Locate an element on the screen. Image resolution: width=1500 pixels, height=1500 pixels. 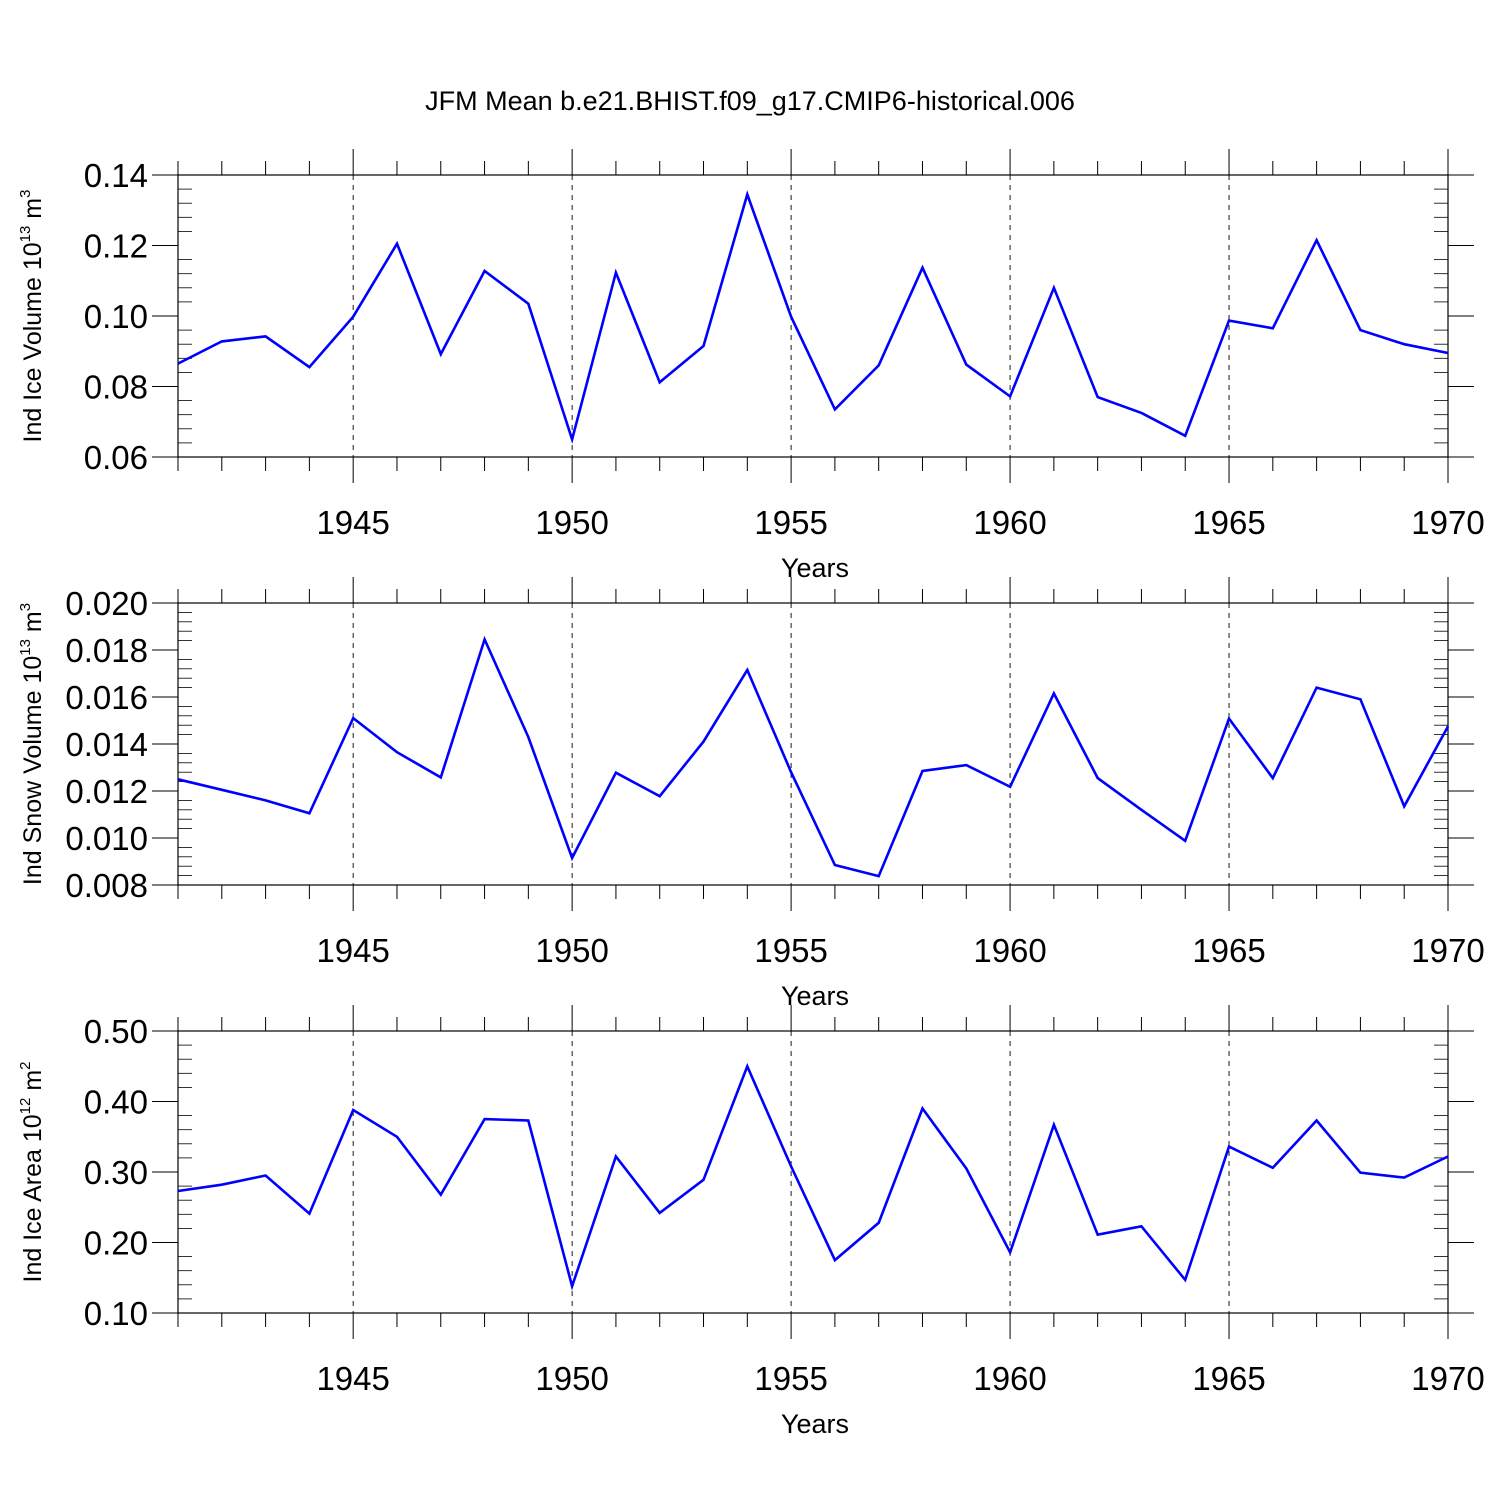
y-tick-label: 0.40 is located at coordinates (116, 1102).